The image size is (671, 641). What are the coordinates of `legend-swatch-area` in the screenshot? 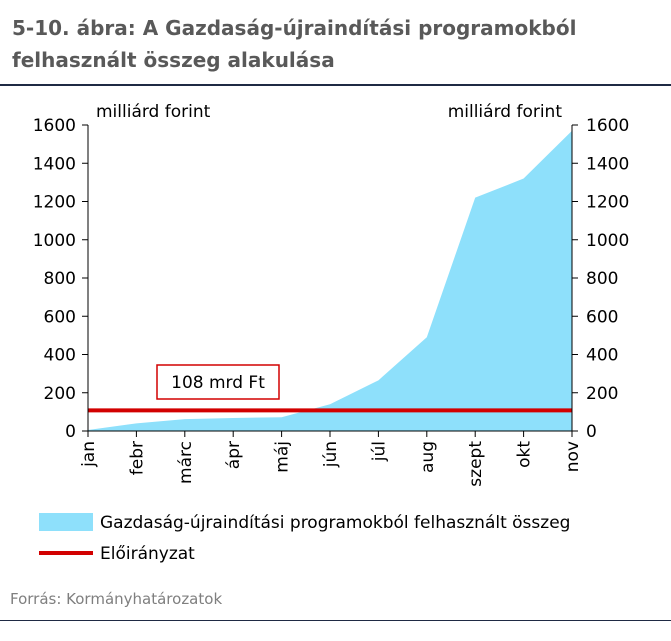 It's located at (66, 522).